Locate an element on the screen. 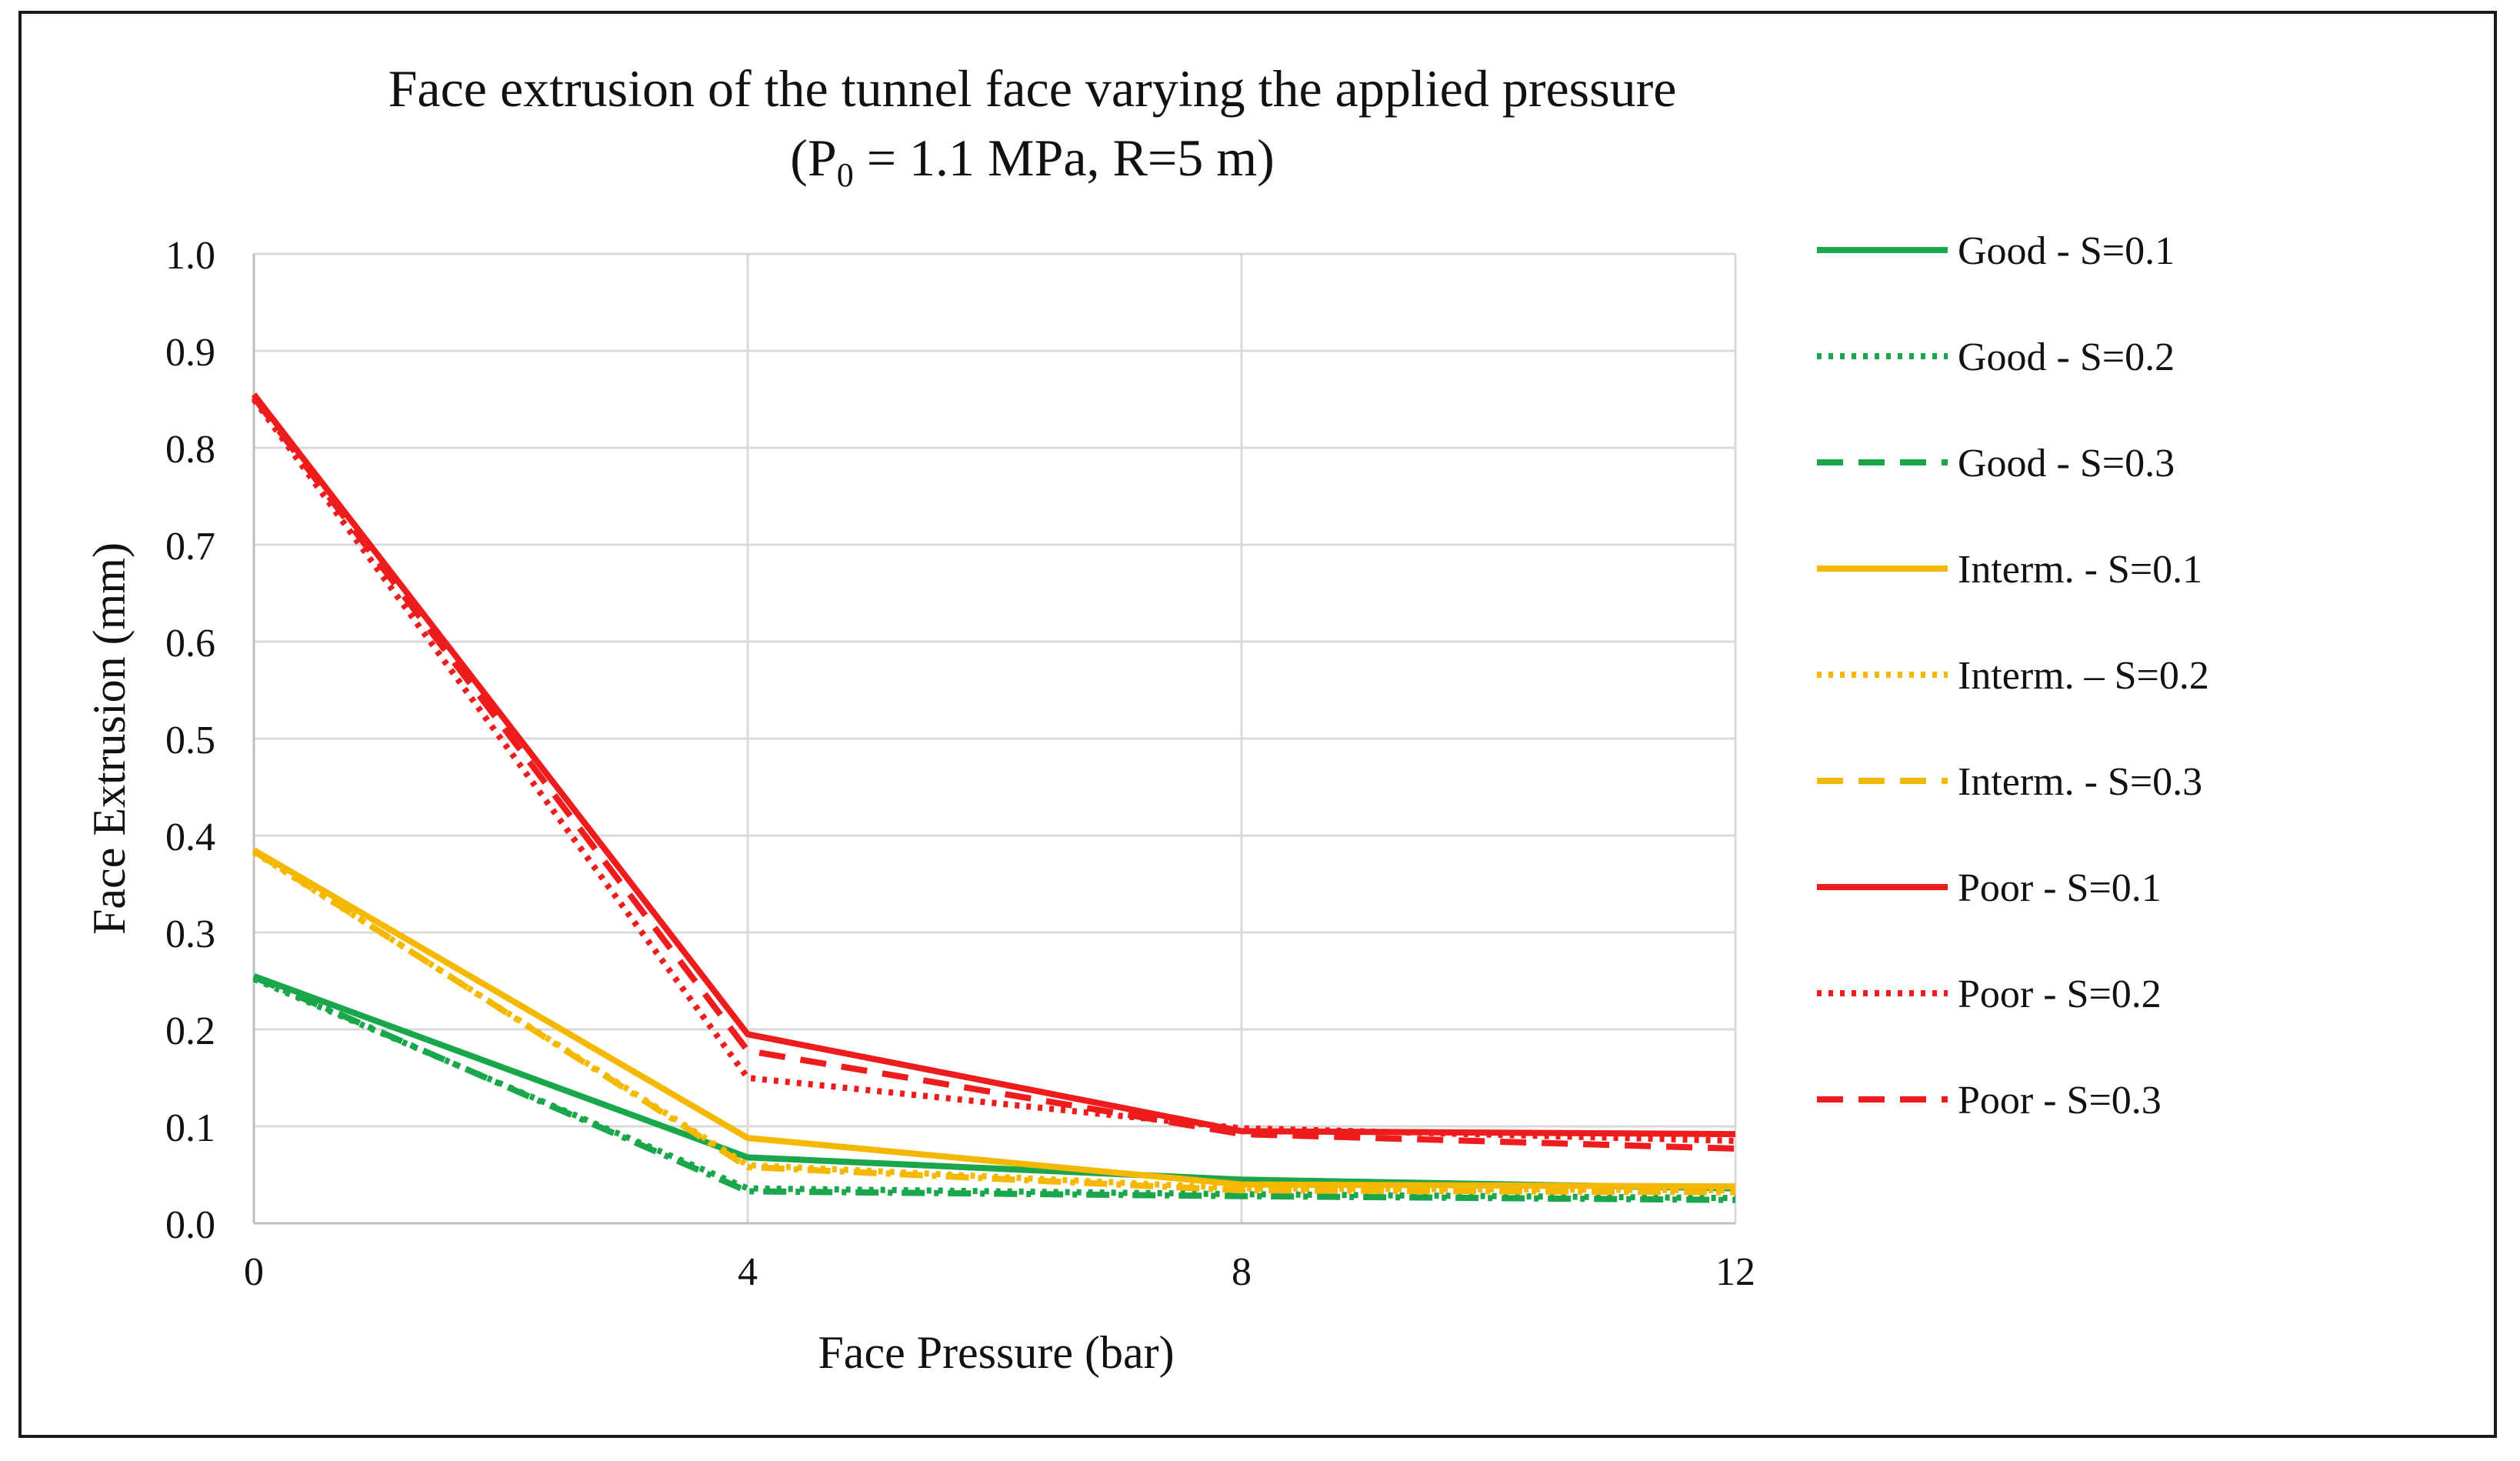 This screenshot has width=2520, height=1461. legend-label: Interm. - S=0.3 is located at coordinates (2080, 782).